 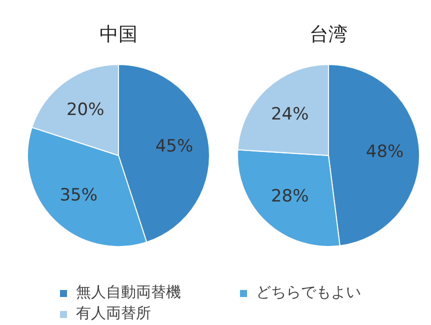 I want to click on data-label: 48%, so click(x=385, y=152).